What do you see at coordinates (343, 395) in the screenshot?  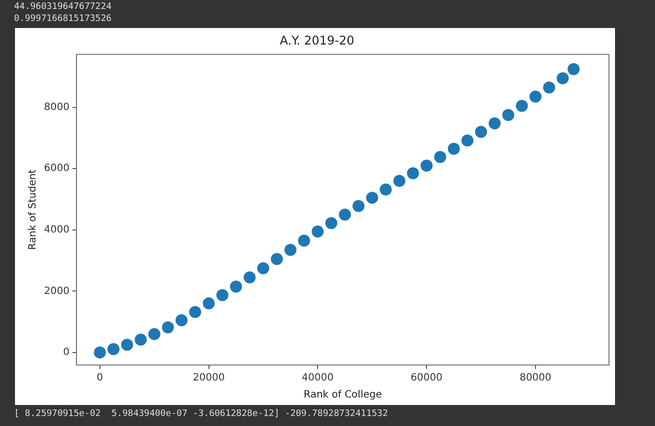 I see `x-axis-title: Rank of College` at bounding box center [343, 395].